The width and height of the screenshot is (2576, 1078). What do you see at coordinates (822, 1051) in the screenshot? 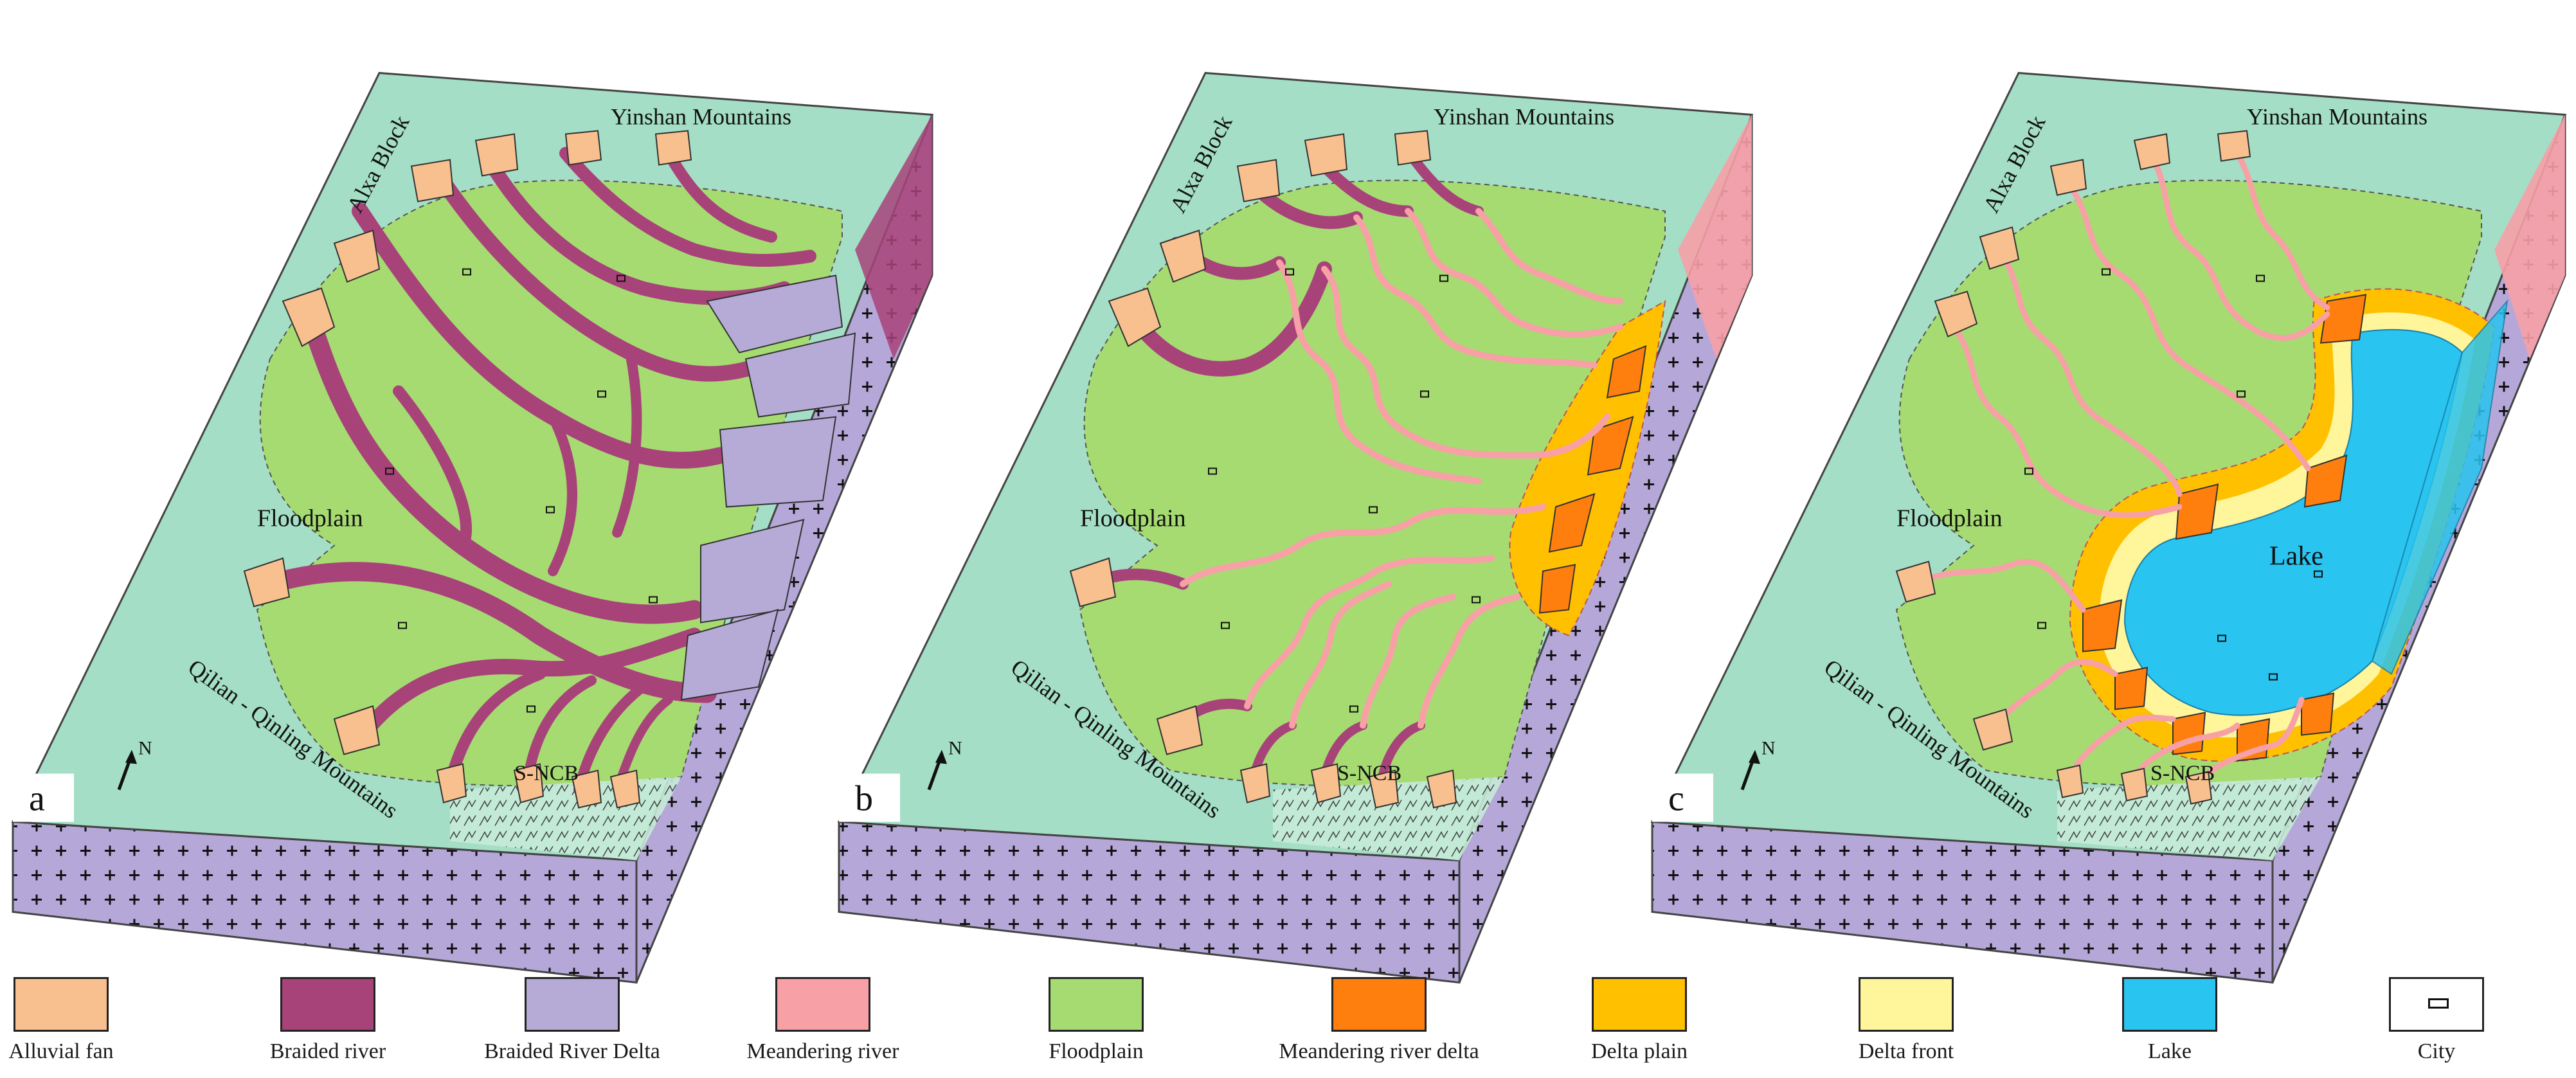
I see `legend-label: Meandering river` at bounding box center [822, 1051].